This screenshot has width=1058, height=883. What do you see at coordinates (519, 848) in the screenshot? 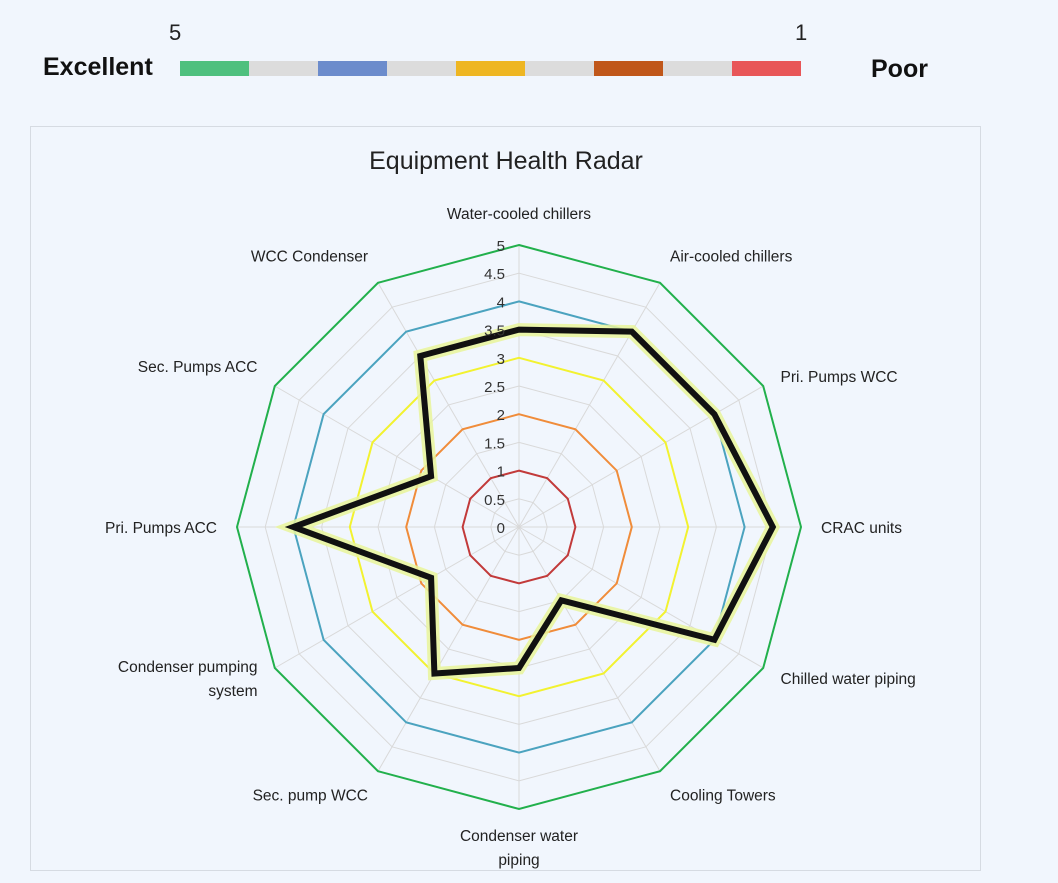
I see `category-label: Condenser water piping` at bounding box center [519, 848].